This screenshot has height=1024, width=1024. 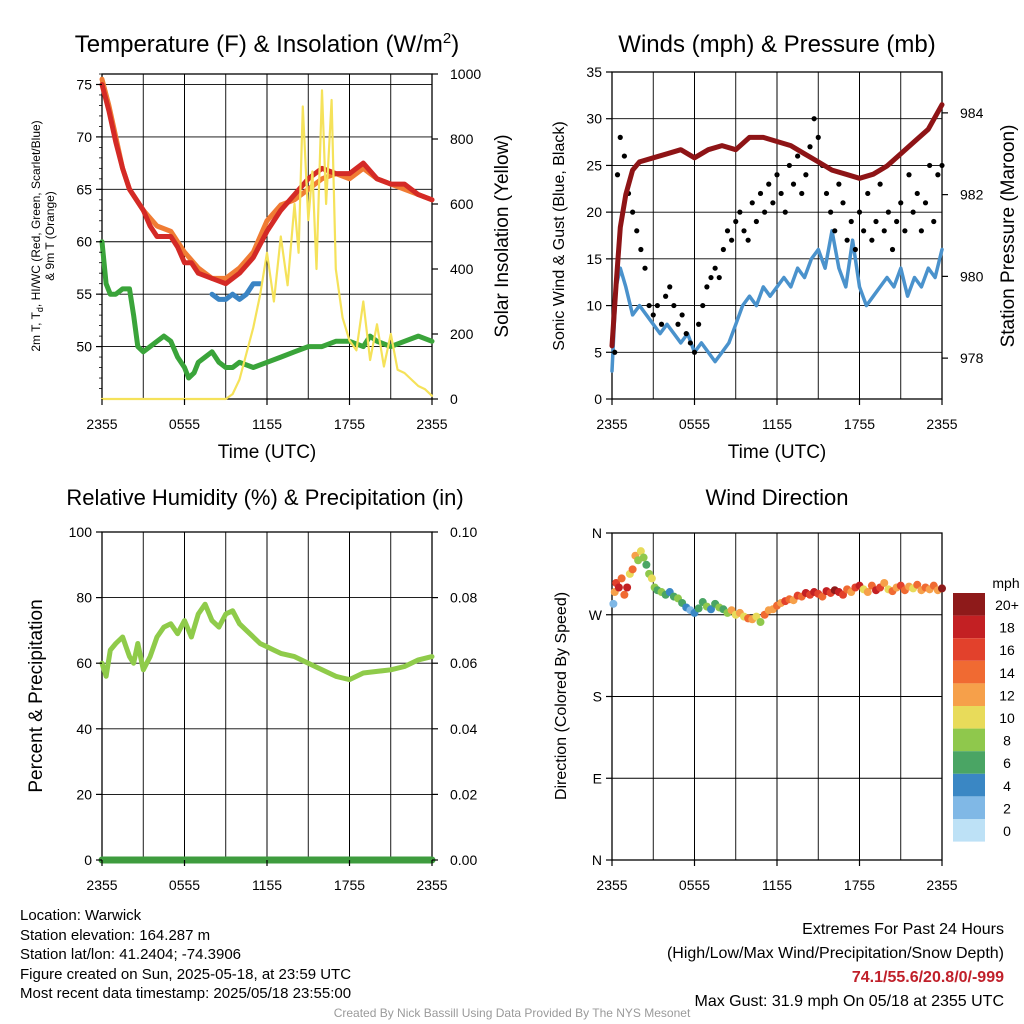 I want to click on temperature-xlabel: Time (UTC), so click(x=267, y=452).